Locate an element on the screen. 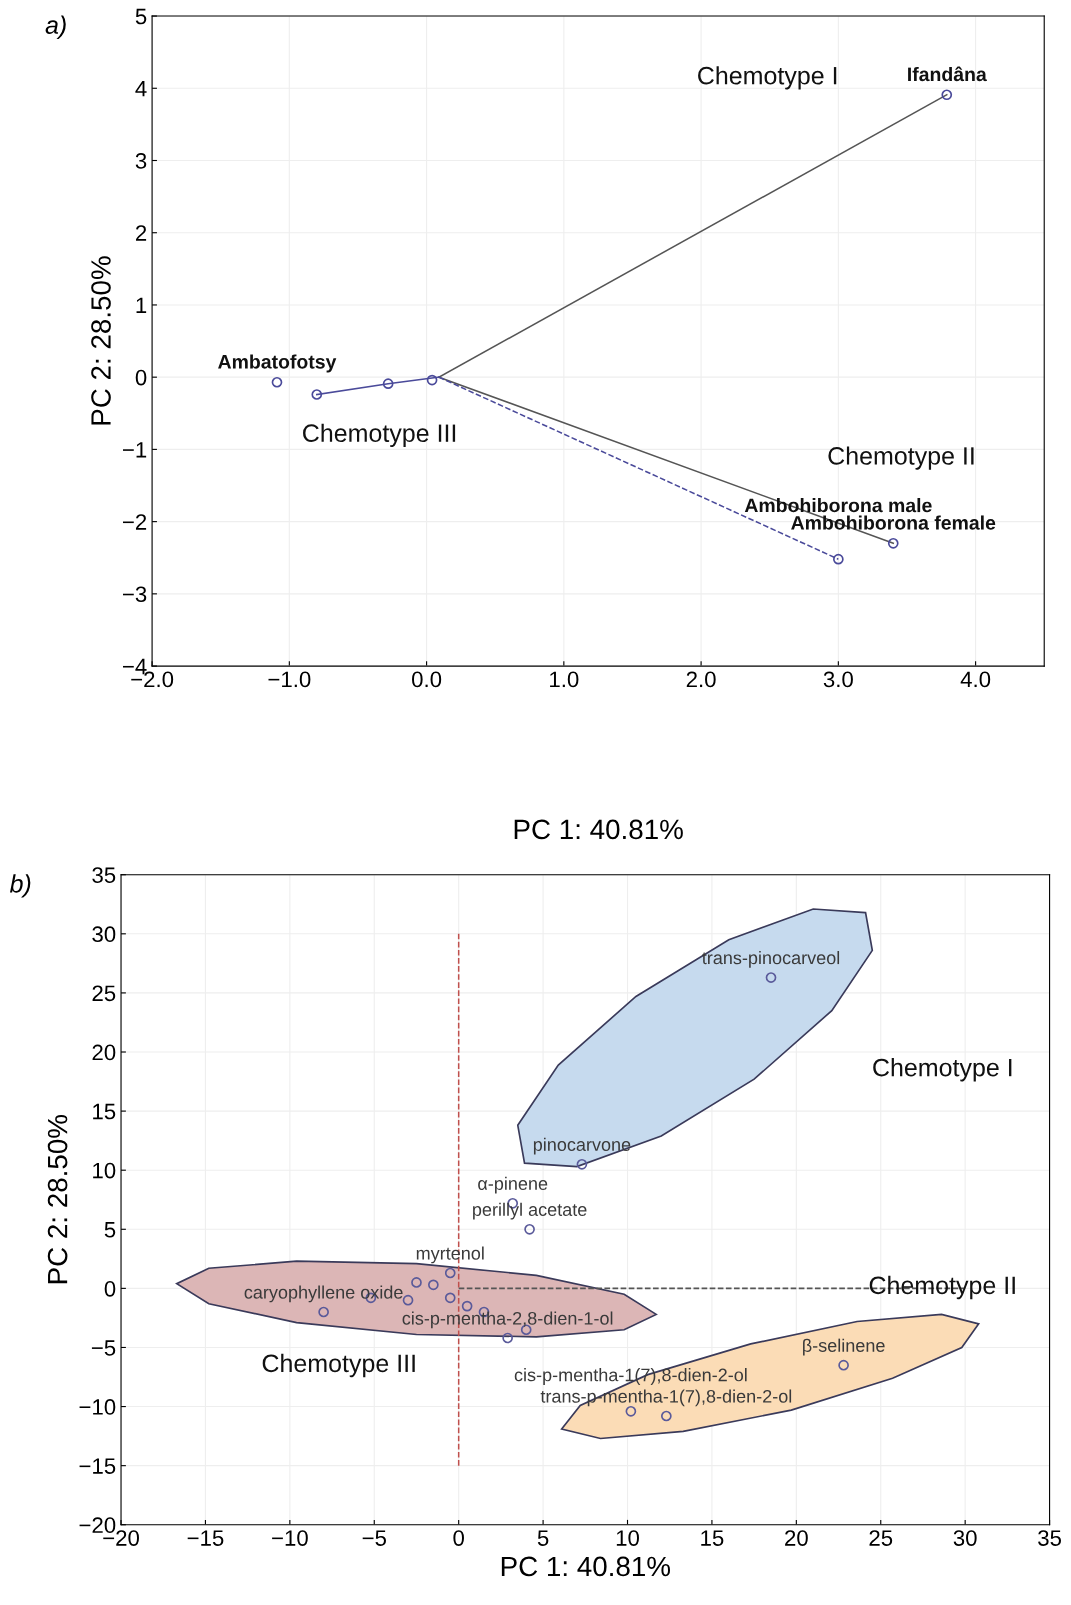 This screenshot has width=1071, height=1605. series-label: α-pinene is located at coordinates (513, 1185).